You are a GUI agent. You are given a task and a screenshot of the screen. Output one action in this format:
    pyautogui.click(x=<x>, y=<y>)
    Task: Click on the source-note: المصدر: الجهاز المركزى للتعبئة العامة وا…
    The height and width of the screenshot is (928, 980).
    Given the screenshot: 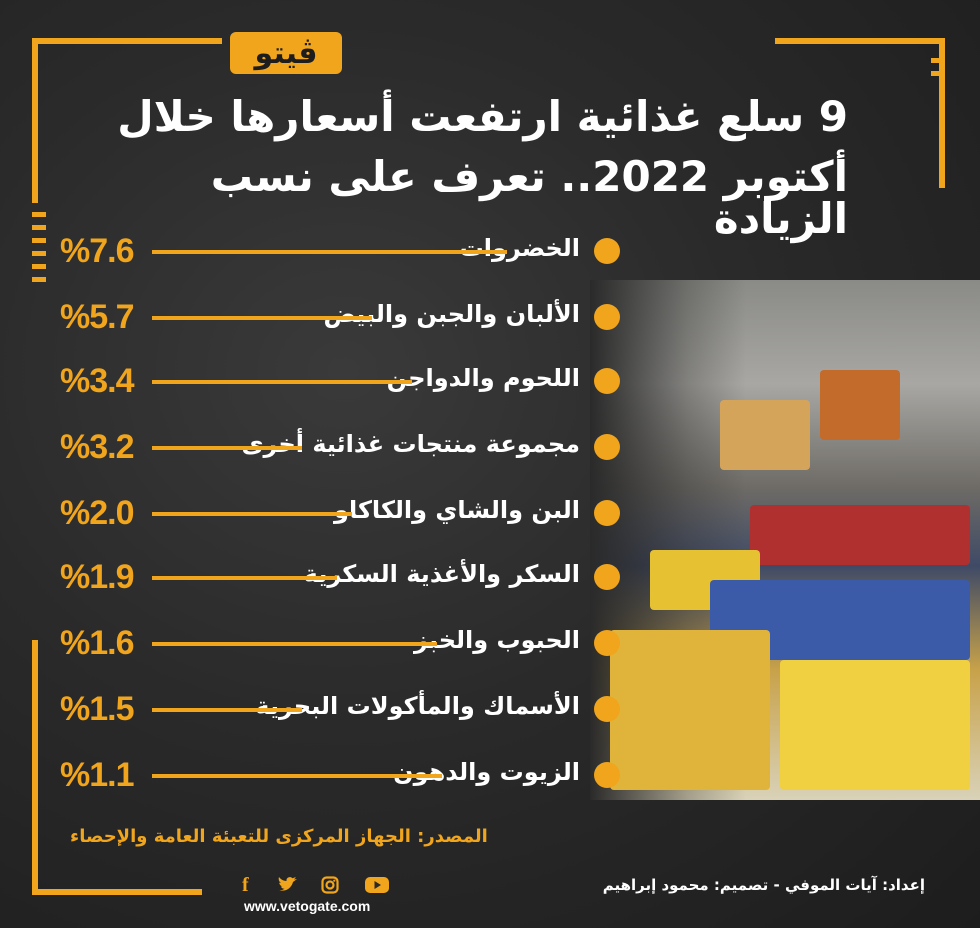 What is the action you would take?
    pyautogui.click(x=279, y=836)
    